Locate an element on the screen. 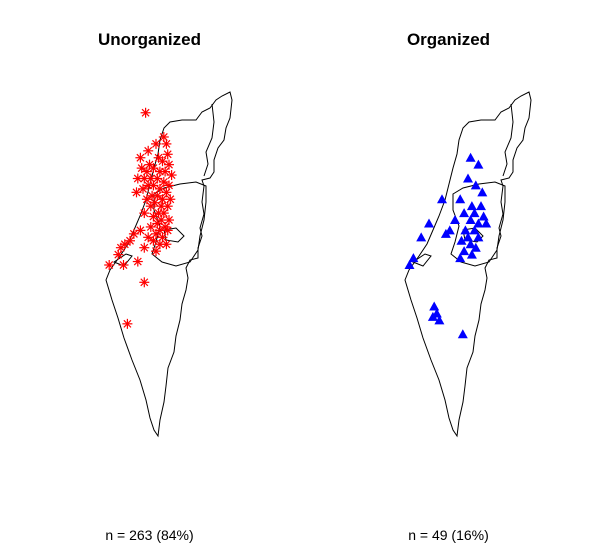  country-outline is located at coordinates (468, 264).